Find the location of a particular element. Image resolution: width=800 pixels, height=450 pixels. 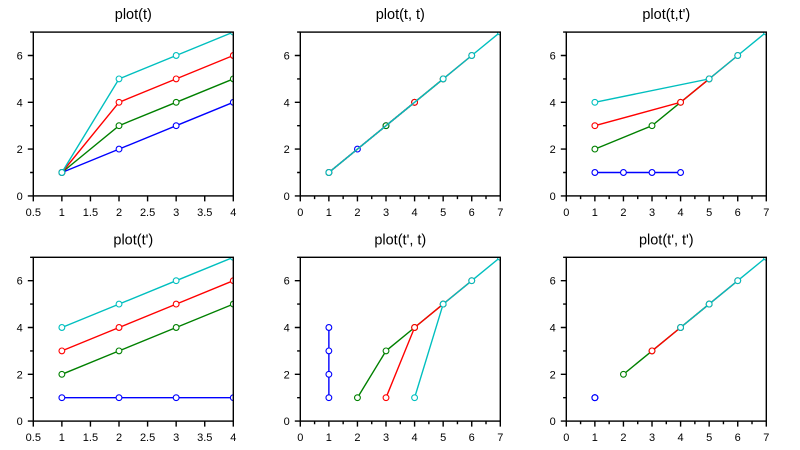

svg-text: plot(t', t) is located at coordinates (400, 240).